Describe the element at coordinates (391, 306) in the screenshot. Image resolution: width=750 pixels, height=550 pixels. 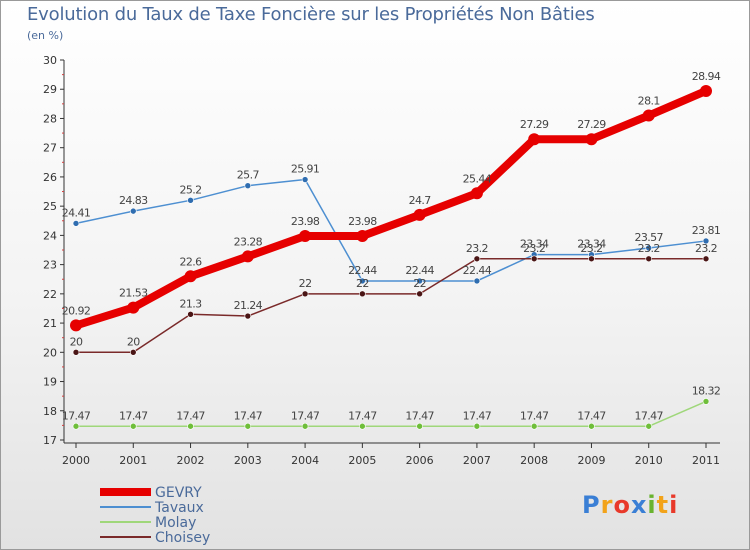
I see `series-line-choisey` at that location.